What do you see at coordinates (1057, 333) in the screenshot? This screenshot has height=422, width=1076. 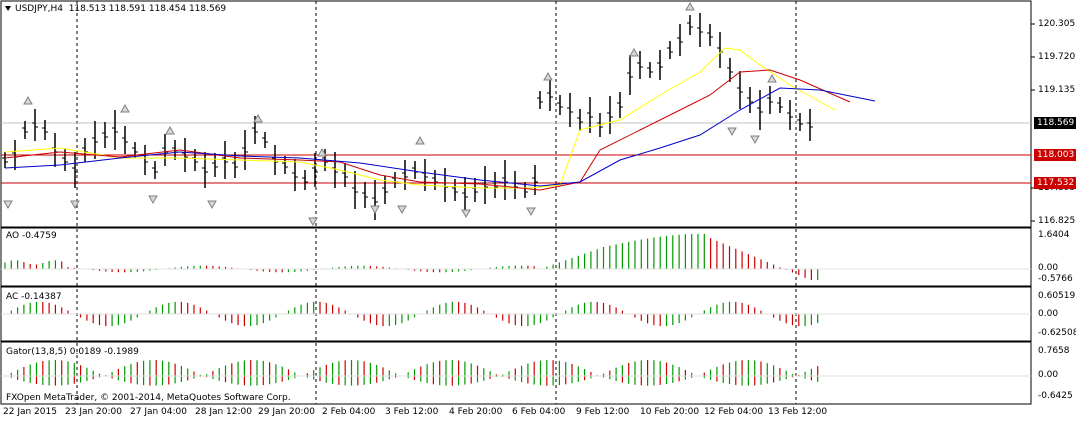 I see `ac-axis-bottom: -0.62508` at bounding box center [1057, 333].